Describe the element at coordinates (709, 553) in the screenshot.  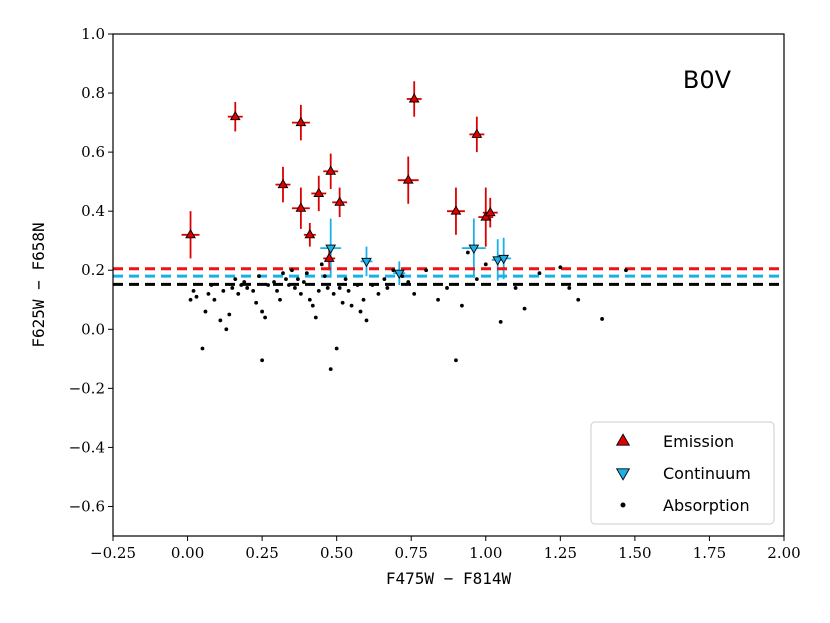
I see `x-tick-label: 1.75` at that location.